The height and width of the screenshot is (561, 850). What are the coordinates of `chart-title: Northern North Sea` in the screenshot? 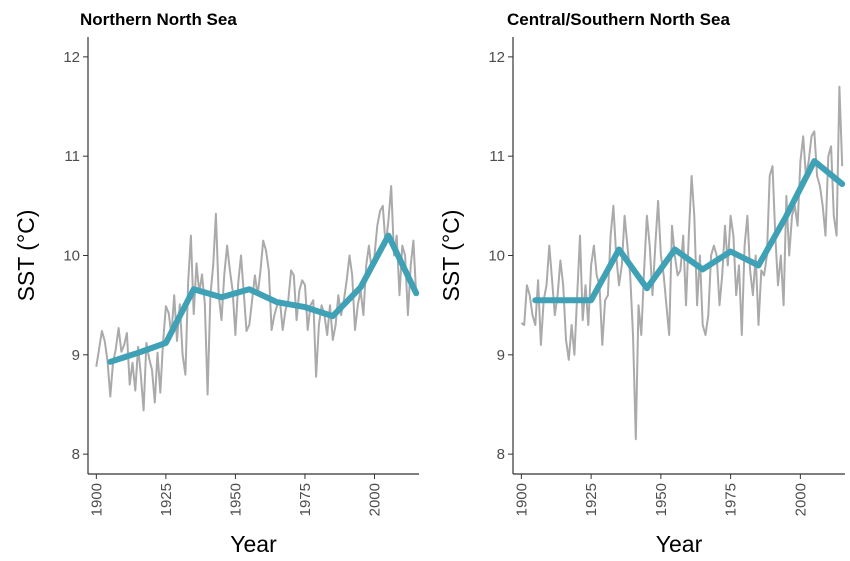 It's located at (158, 19).